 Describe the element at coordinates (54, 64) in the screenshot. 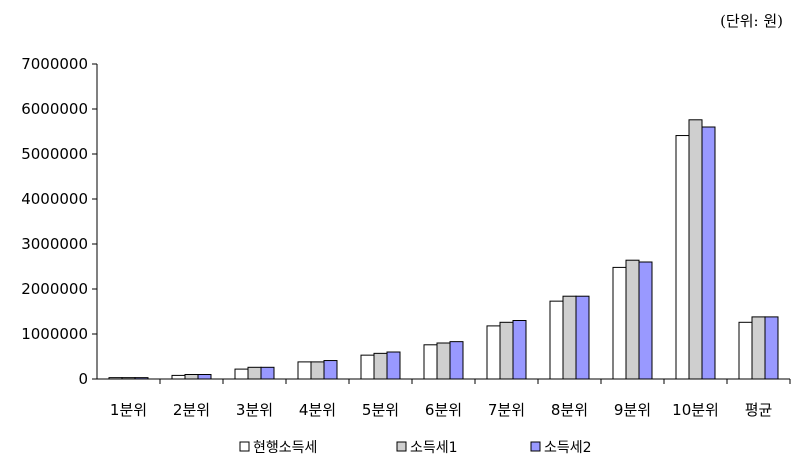

I see `y-tick-label: 7000000` at that location.